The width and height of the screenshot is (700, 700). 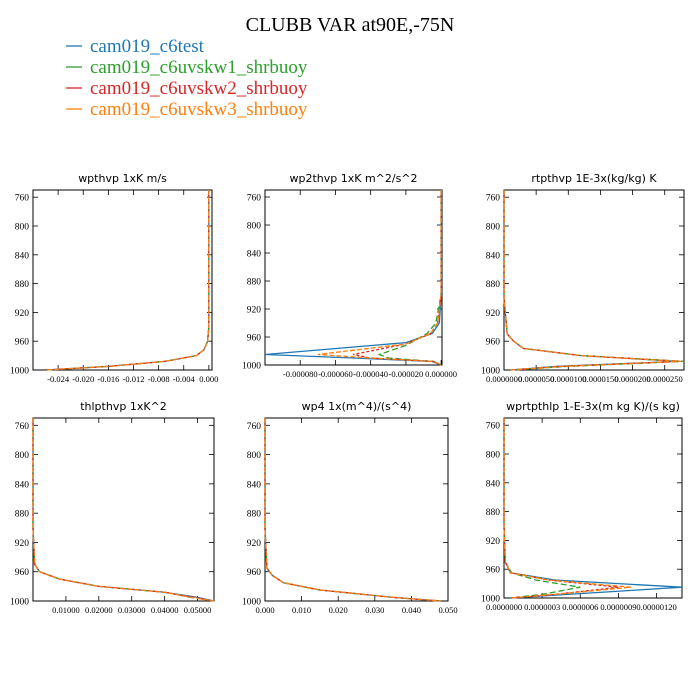 What do you see at coordinates (493, 513) in the screenshot?
I see `panel-6-ytick-label-4: 880` at bounding box center [493, 513].